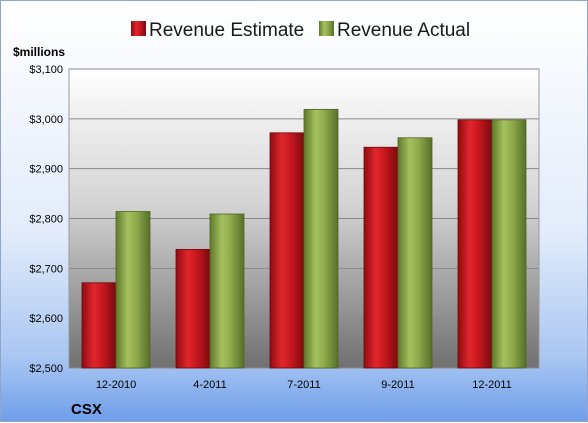 The width and height of the screenshot is (588, 423). I want to click on x-tick-label-4-2011: 4-2011, so click(209, 385).